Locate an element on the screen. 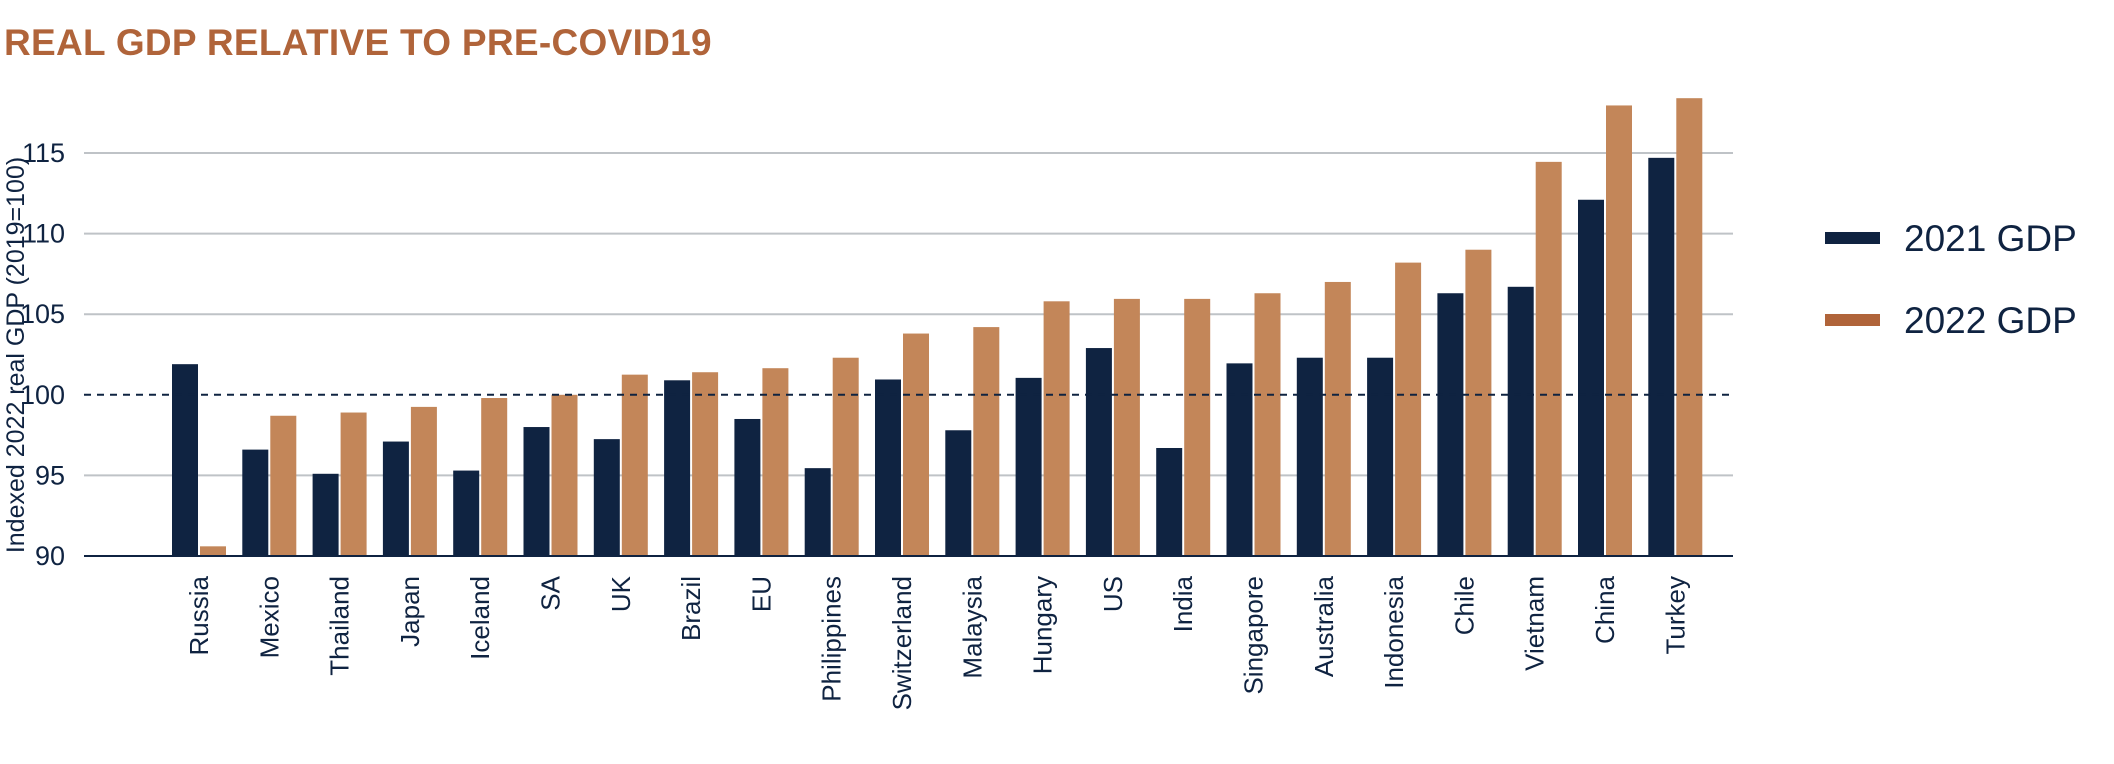 Image resolution: width=2114 pixels, height=764 pixels. x-tick-label: China is located at coordinates (1605, 609).